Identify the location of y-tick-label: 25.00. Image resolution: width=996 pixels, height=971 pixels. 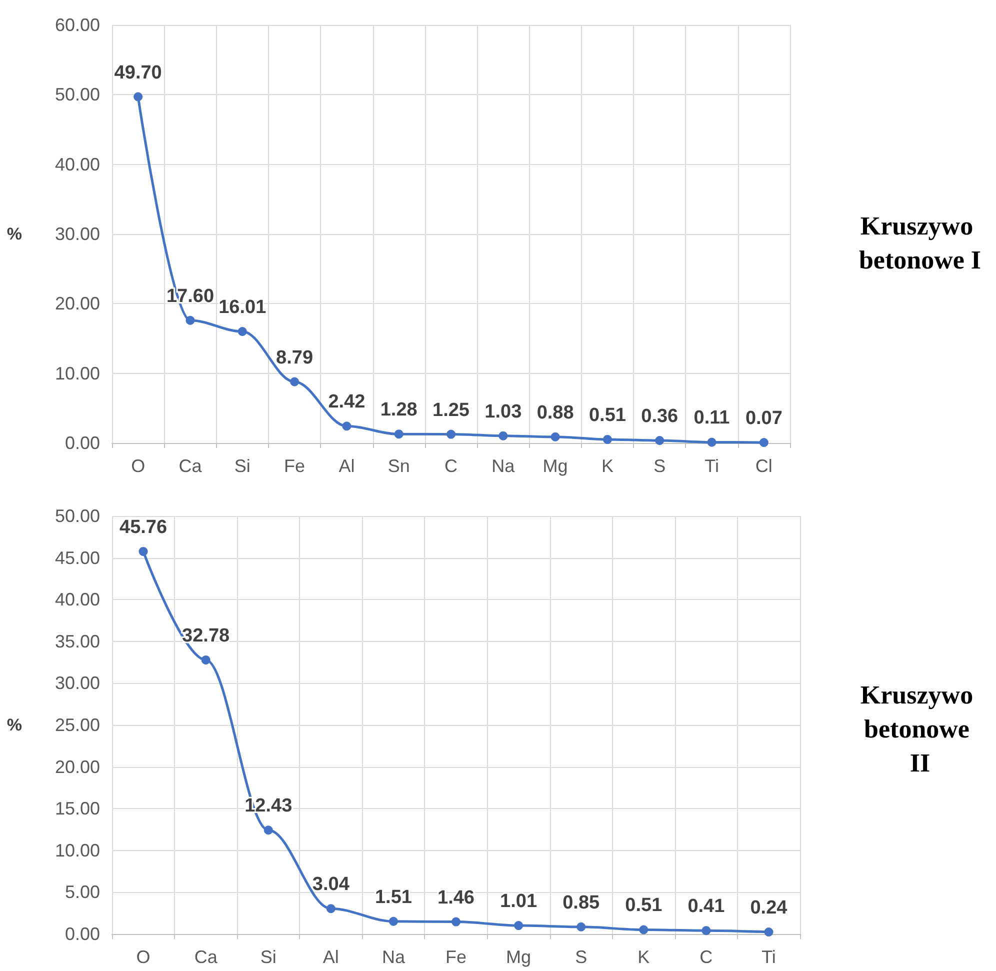
(77, 724).